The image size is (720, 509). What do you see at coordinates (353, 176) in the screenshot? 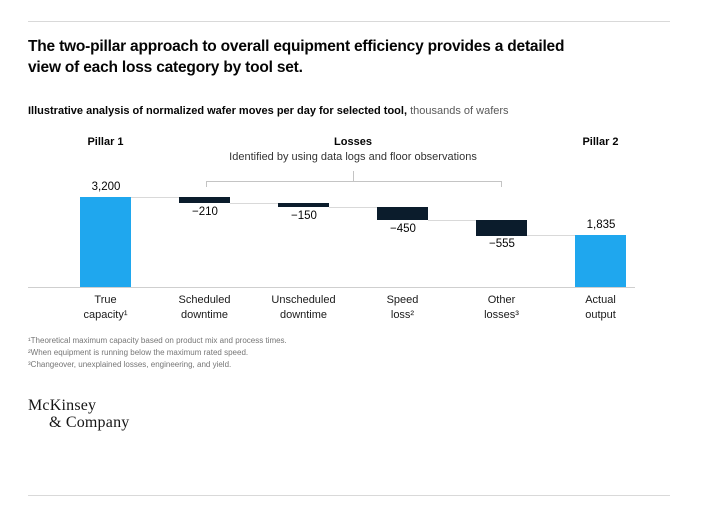
I see `losses-bracket-stem` at bounding box center [353, 176].